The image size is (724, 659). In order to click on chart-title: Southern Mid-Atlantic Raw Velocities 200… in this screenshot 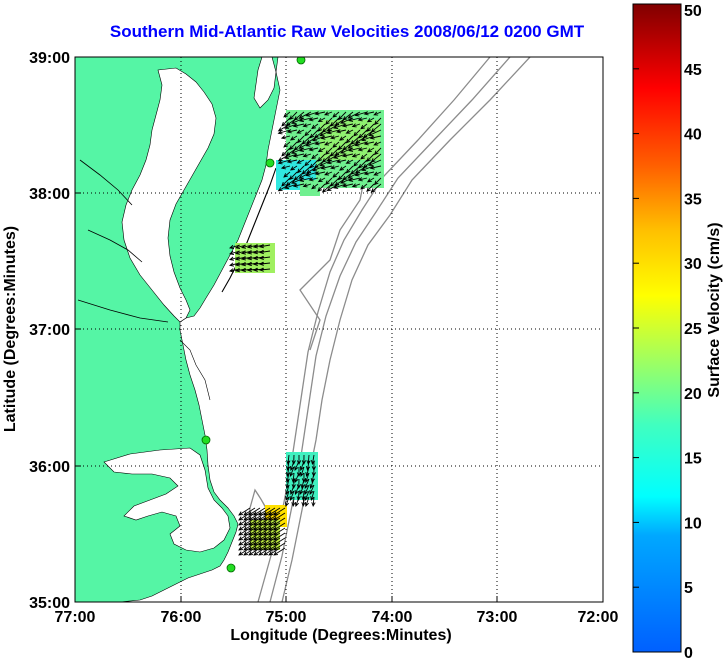, I will do `click(347, 31)`.